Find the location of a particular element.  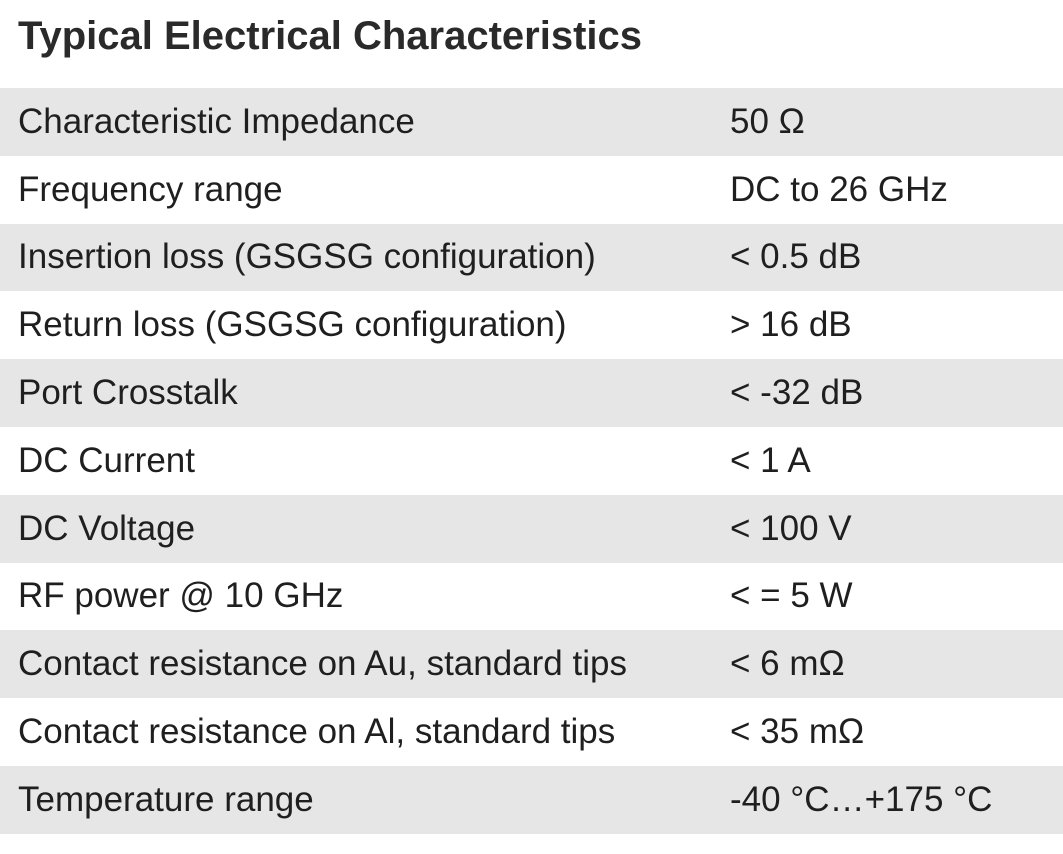

row-value: < -32 dB is located at coordinates (797, 393).